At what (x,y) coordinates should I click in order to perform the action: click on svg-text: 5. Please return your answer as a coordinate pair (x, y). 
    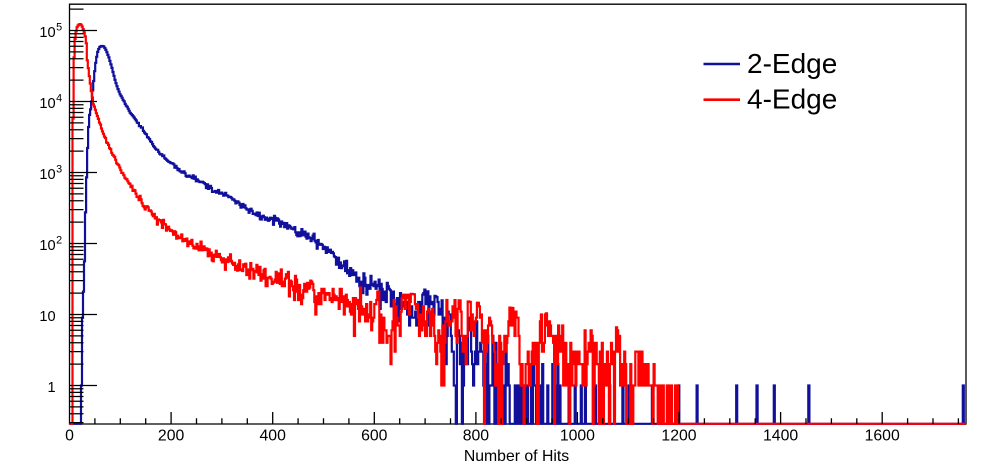
    Looking at the image, I should click on (59, 27).